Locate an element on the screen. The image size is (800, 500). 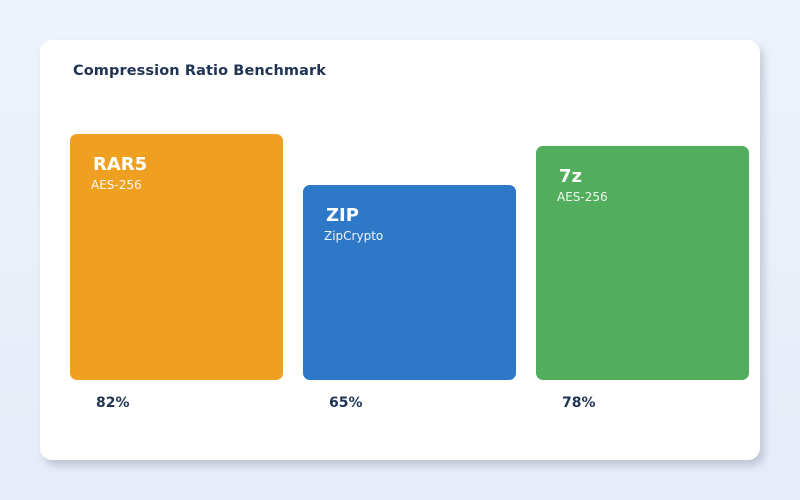
bar-sublabel-rar5: AES-256 is located at coordinates (116, 185).